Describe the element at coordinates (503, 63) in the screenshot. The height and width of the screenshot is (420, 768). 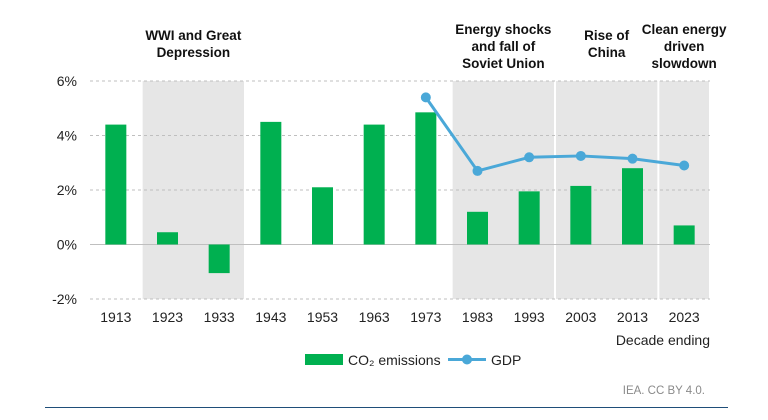
I see `period-annotation-1-line-2: Soviet Union` at that location.